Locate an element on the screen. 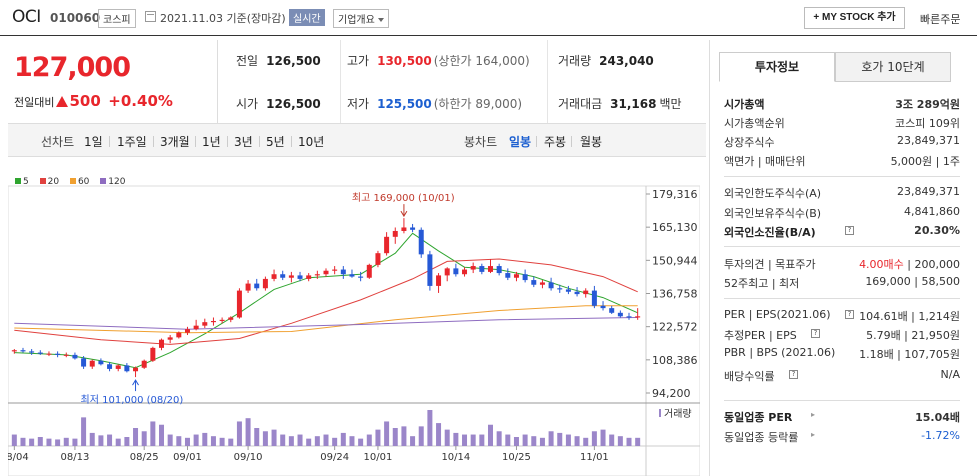 The height and width of the screenshot is (476, 977). quick-order-link: 빠른주문 is located at coordinates (940, 19).